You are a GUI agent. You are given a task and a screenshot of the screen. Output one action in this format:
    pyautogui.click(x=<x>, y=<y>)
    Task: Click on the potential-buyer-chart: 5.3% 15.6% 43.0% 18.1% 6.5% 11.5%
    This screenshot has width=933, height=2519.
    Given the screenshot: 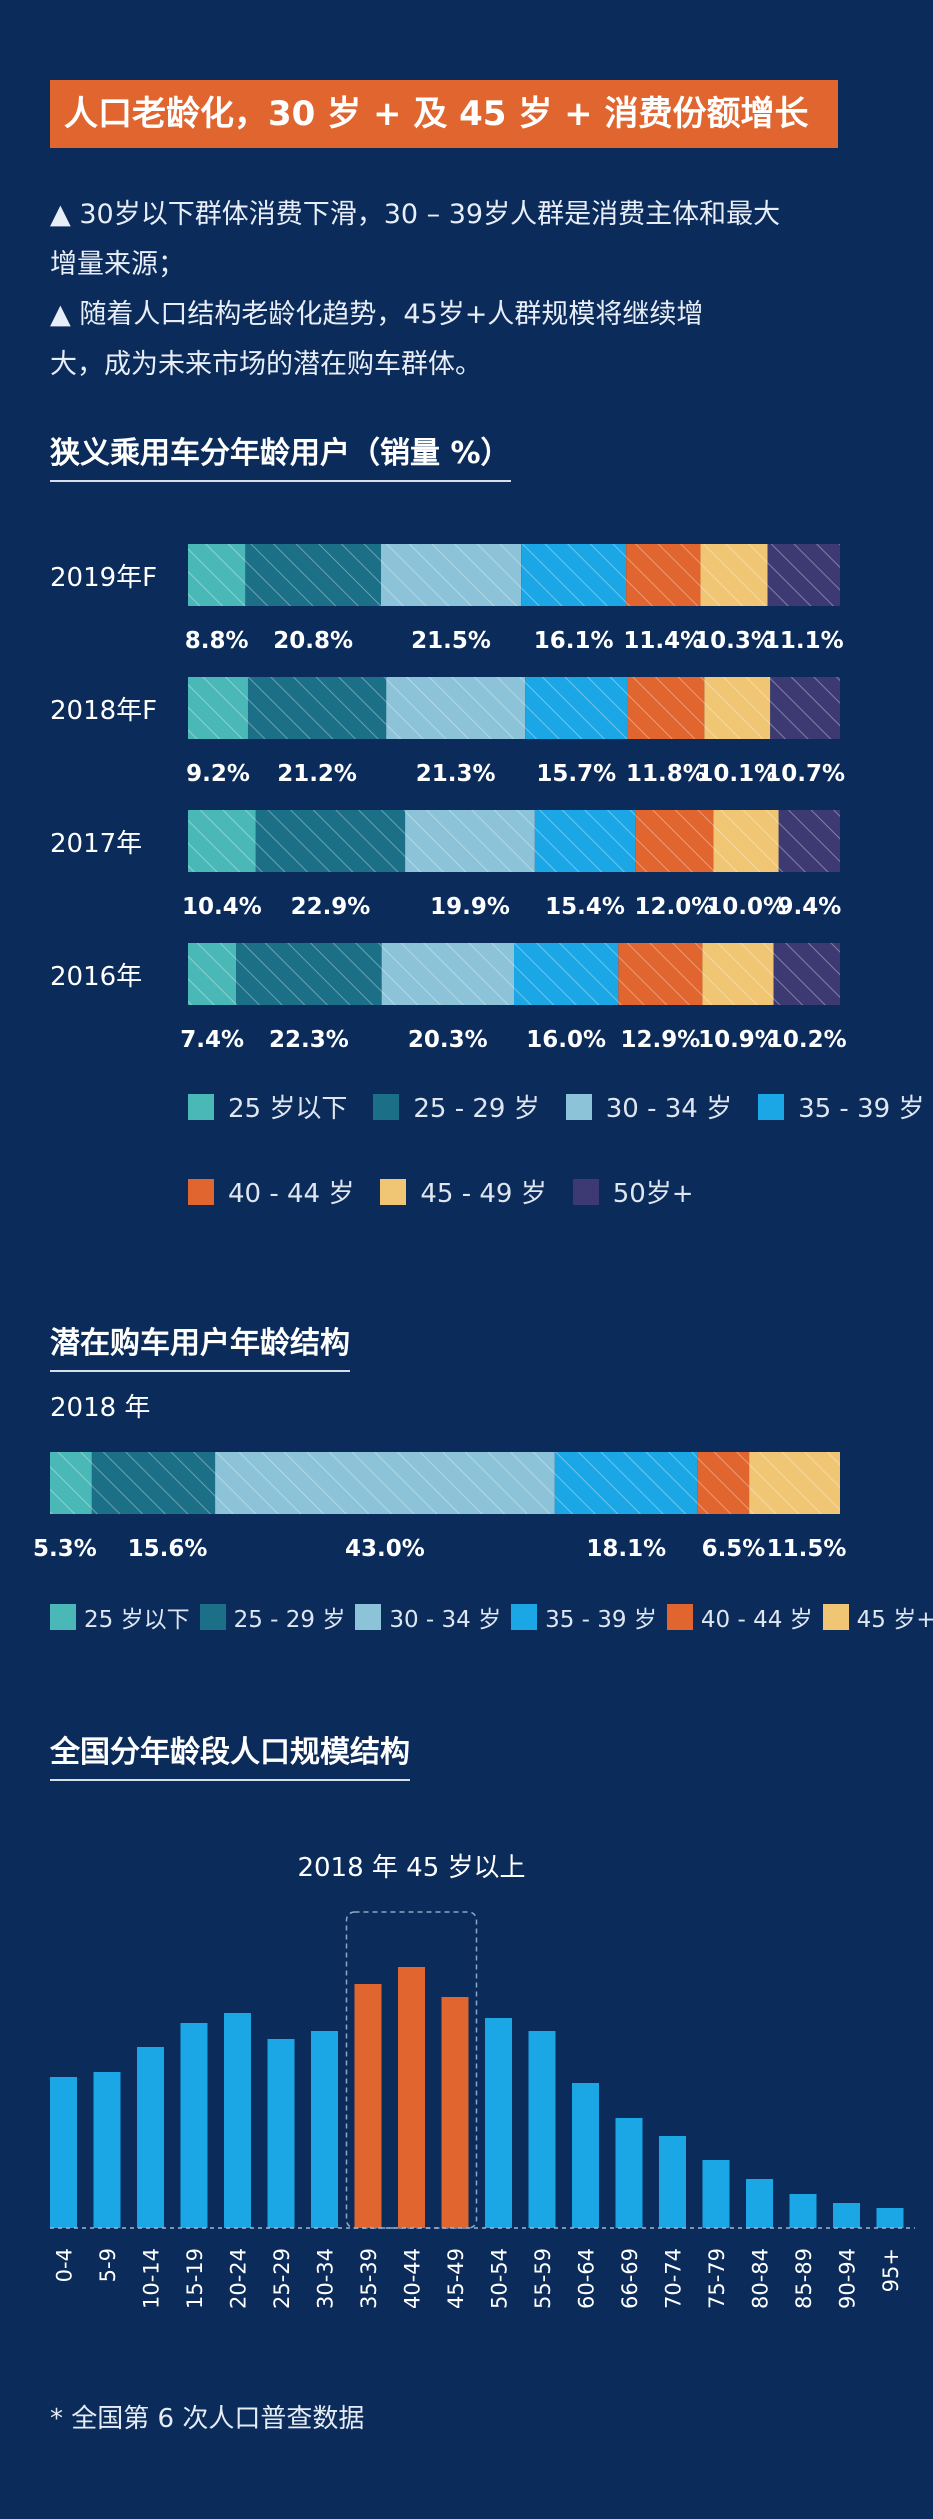 What is the action you would take?
    pyautogui.click(x=466, y=1501)
    